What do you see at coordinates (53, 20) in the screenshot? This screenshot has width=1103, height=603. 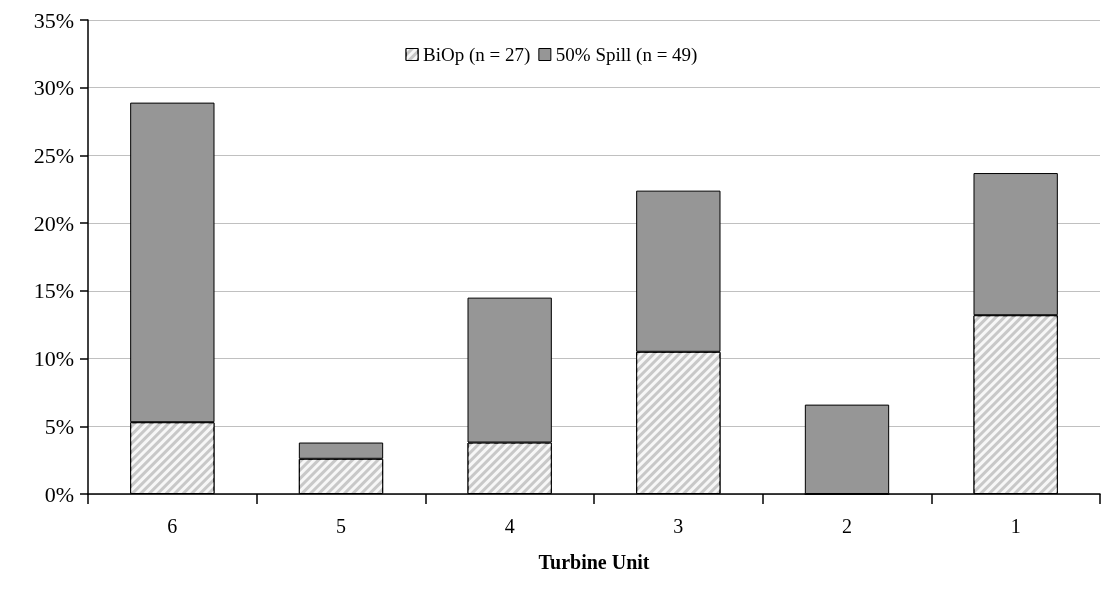 I see `y-tick-label: 35%` at bounding box center [53, 20].